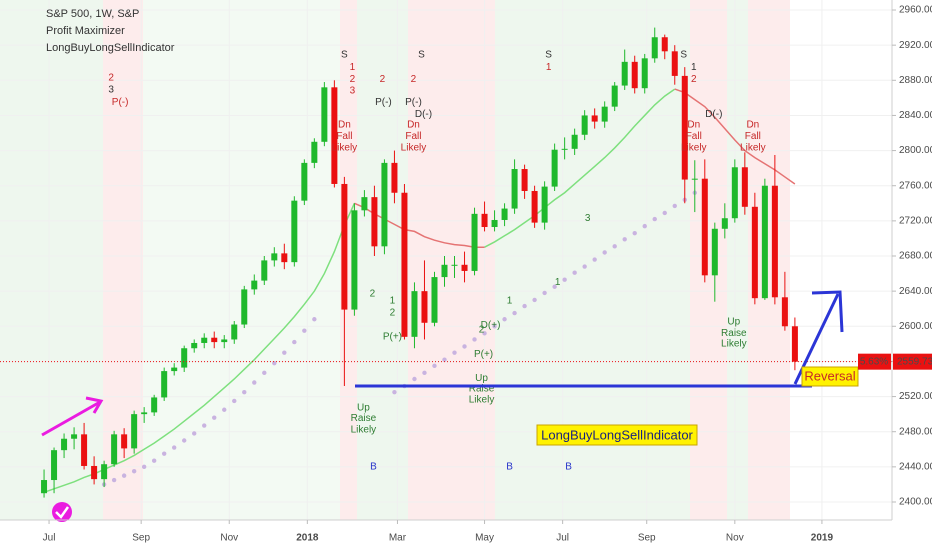  I want to click on arrow, so click(71, 418).